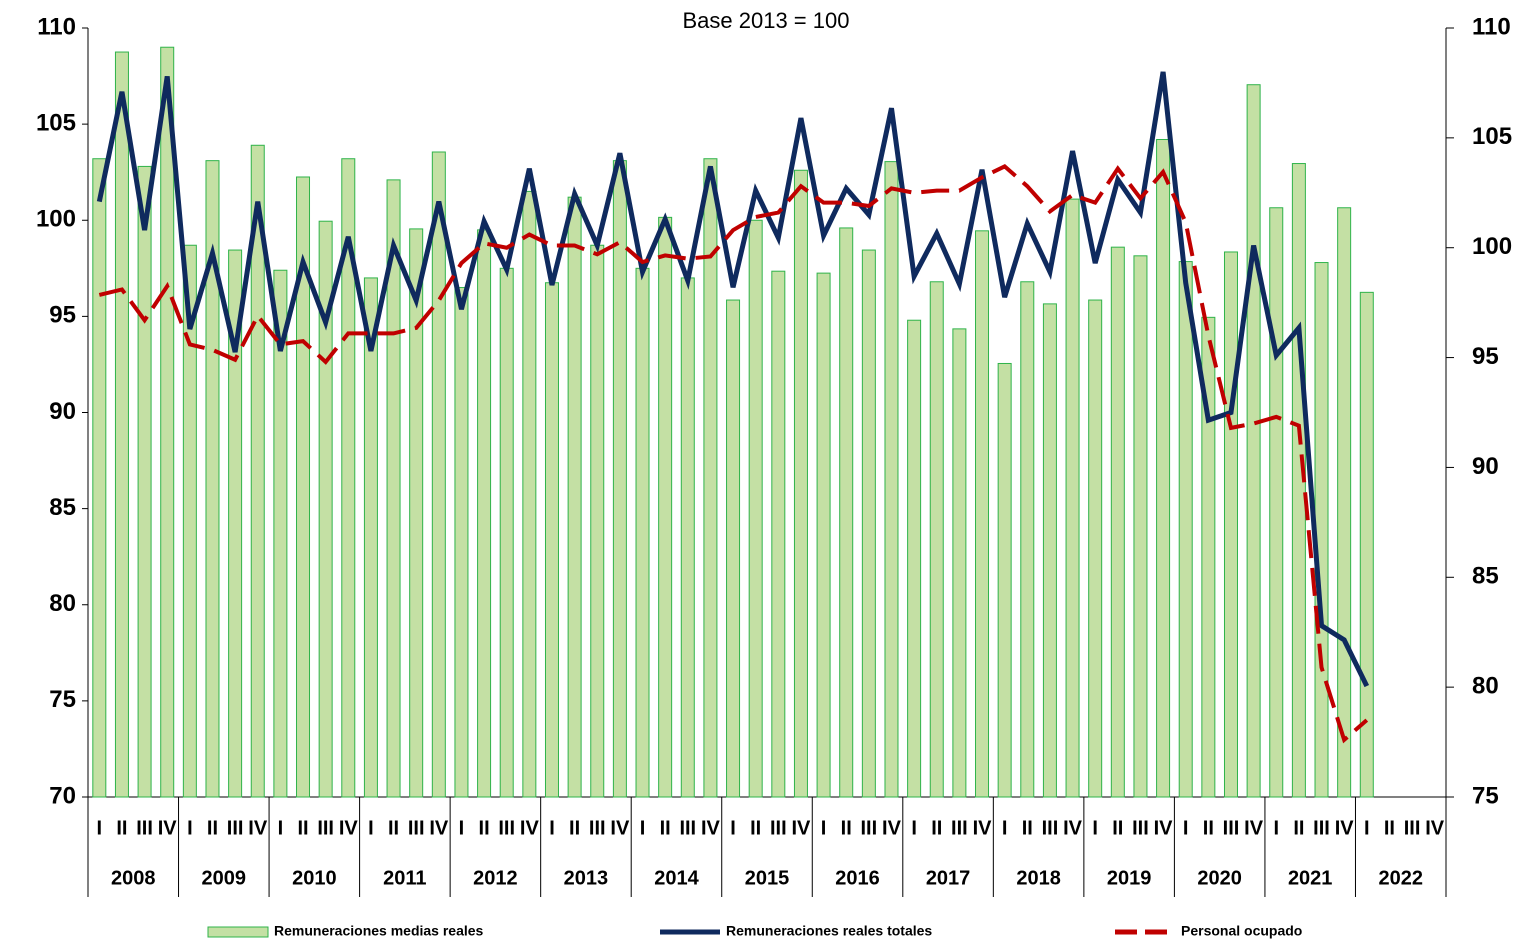  I want to click on legend-label: Remuneraciones medias reales, so click(379, 931).